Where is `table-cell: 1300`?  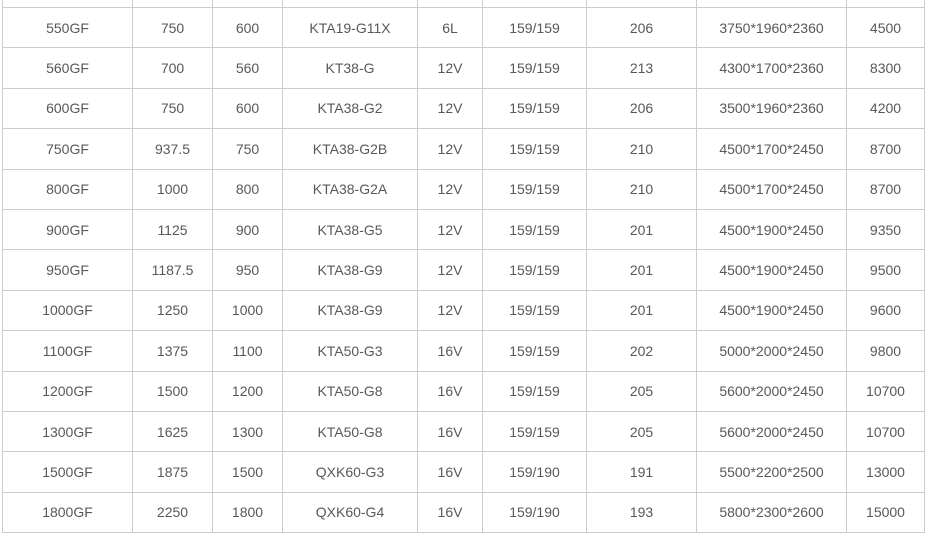
table-cell: 1300 is located at coordinates (248, 432).